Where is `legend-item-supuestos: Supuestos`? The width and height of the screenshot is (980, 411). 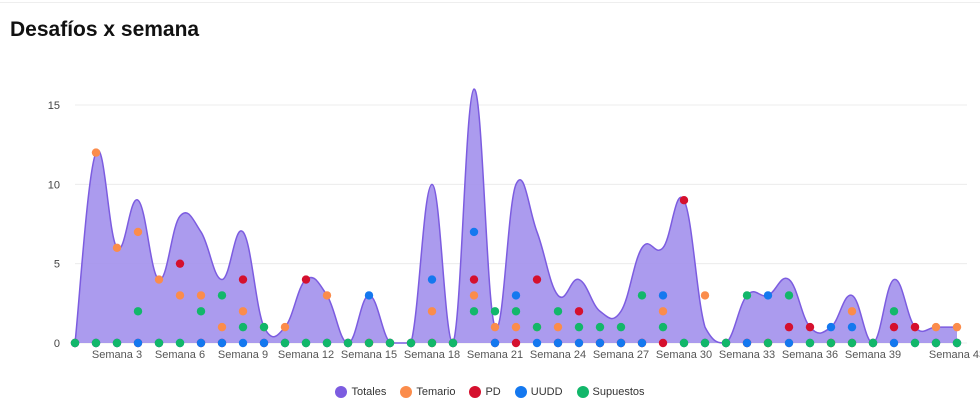 legend-item-supuestos: Supuestos is located at coordinates (610, 392).